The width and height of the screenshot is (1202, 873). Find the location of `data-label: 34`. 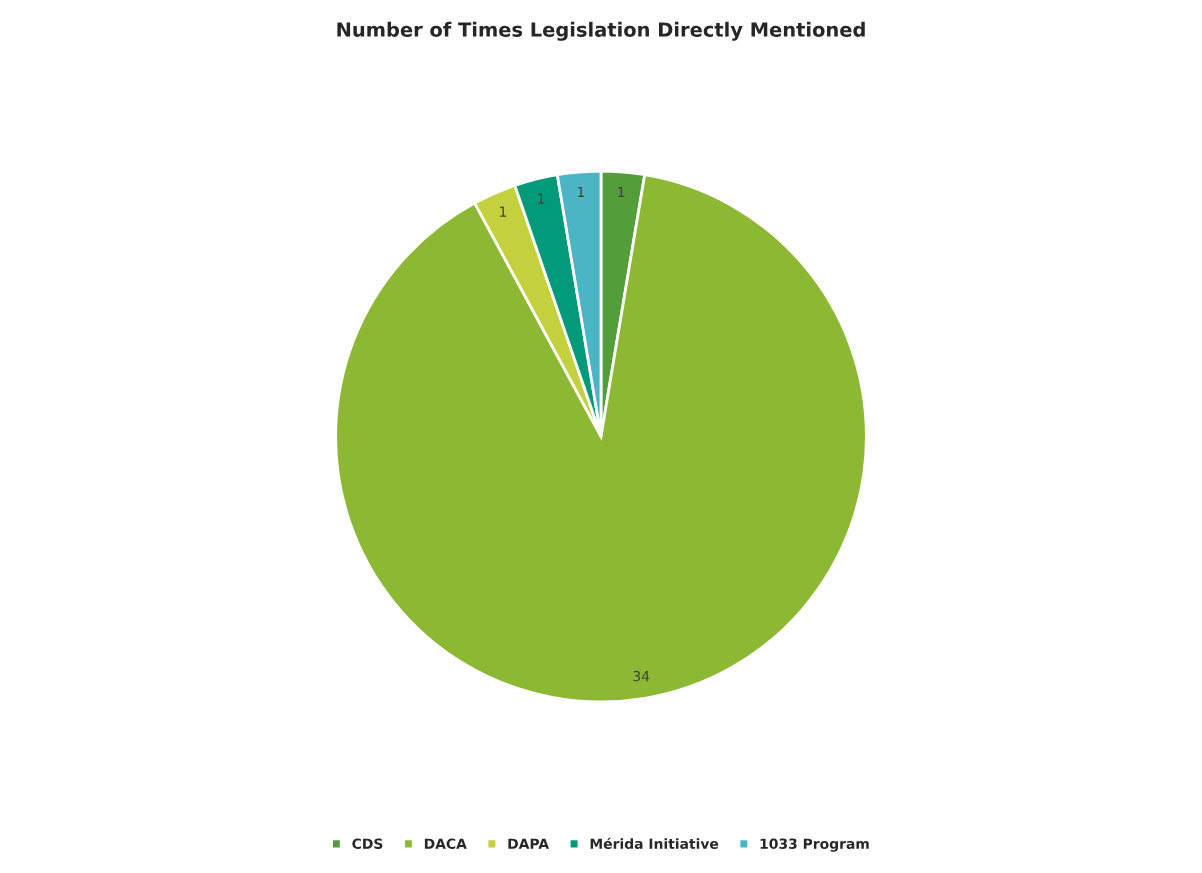

data-label: 34 is located at coordinates (641, 676).